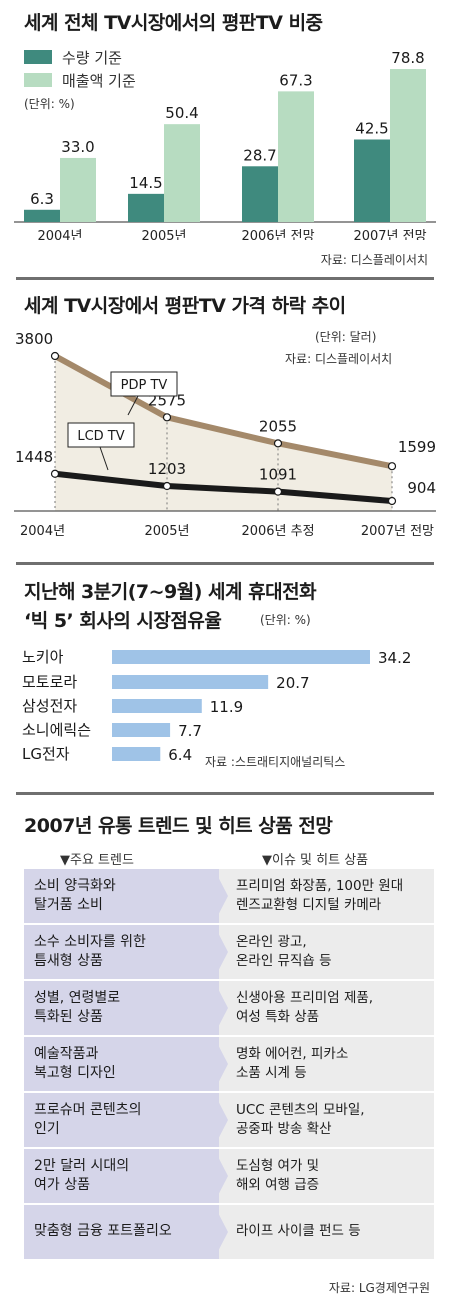 This screenshot has height=1303, width=450. I want to click on share-chart-source: 자료: 디스플레이서치, so click(374, 260).